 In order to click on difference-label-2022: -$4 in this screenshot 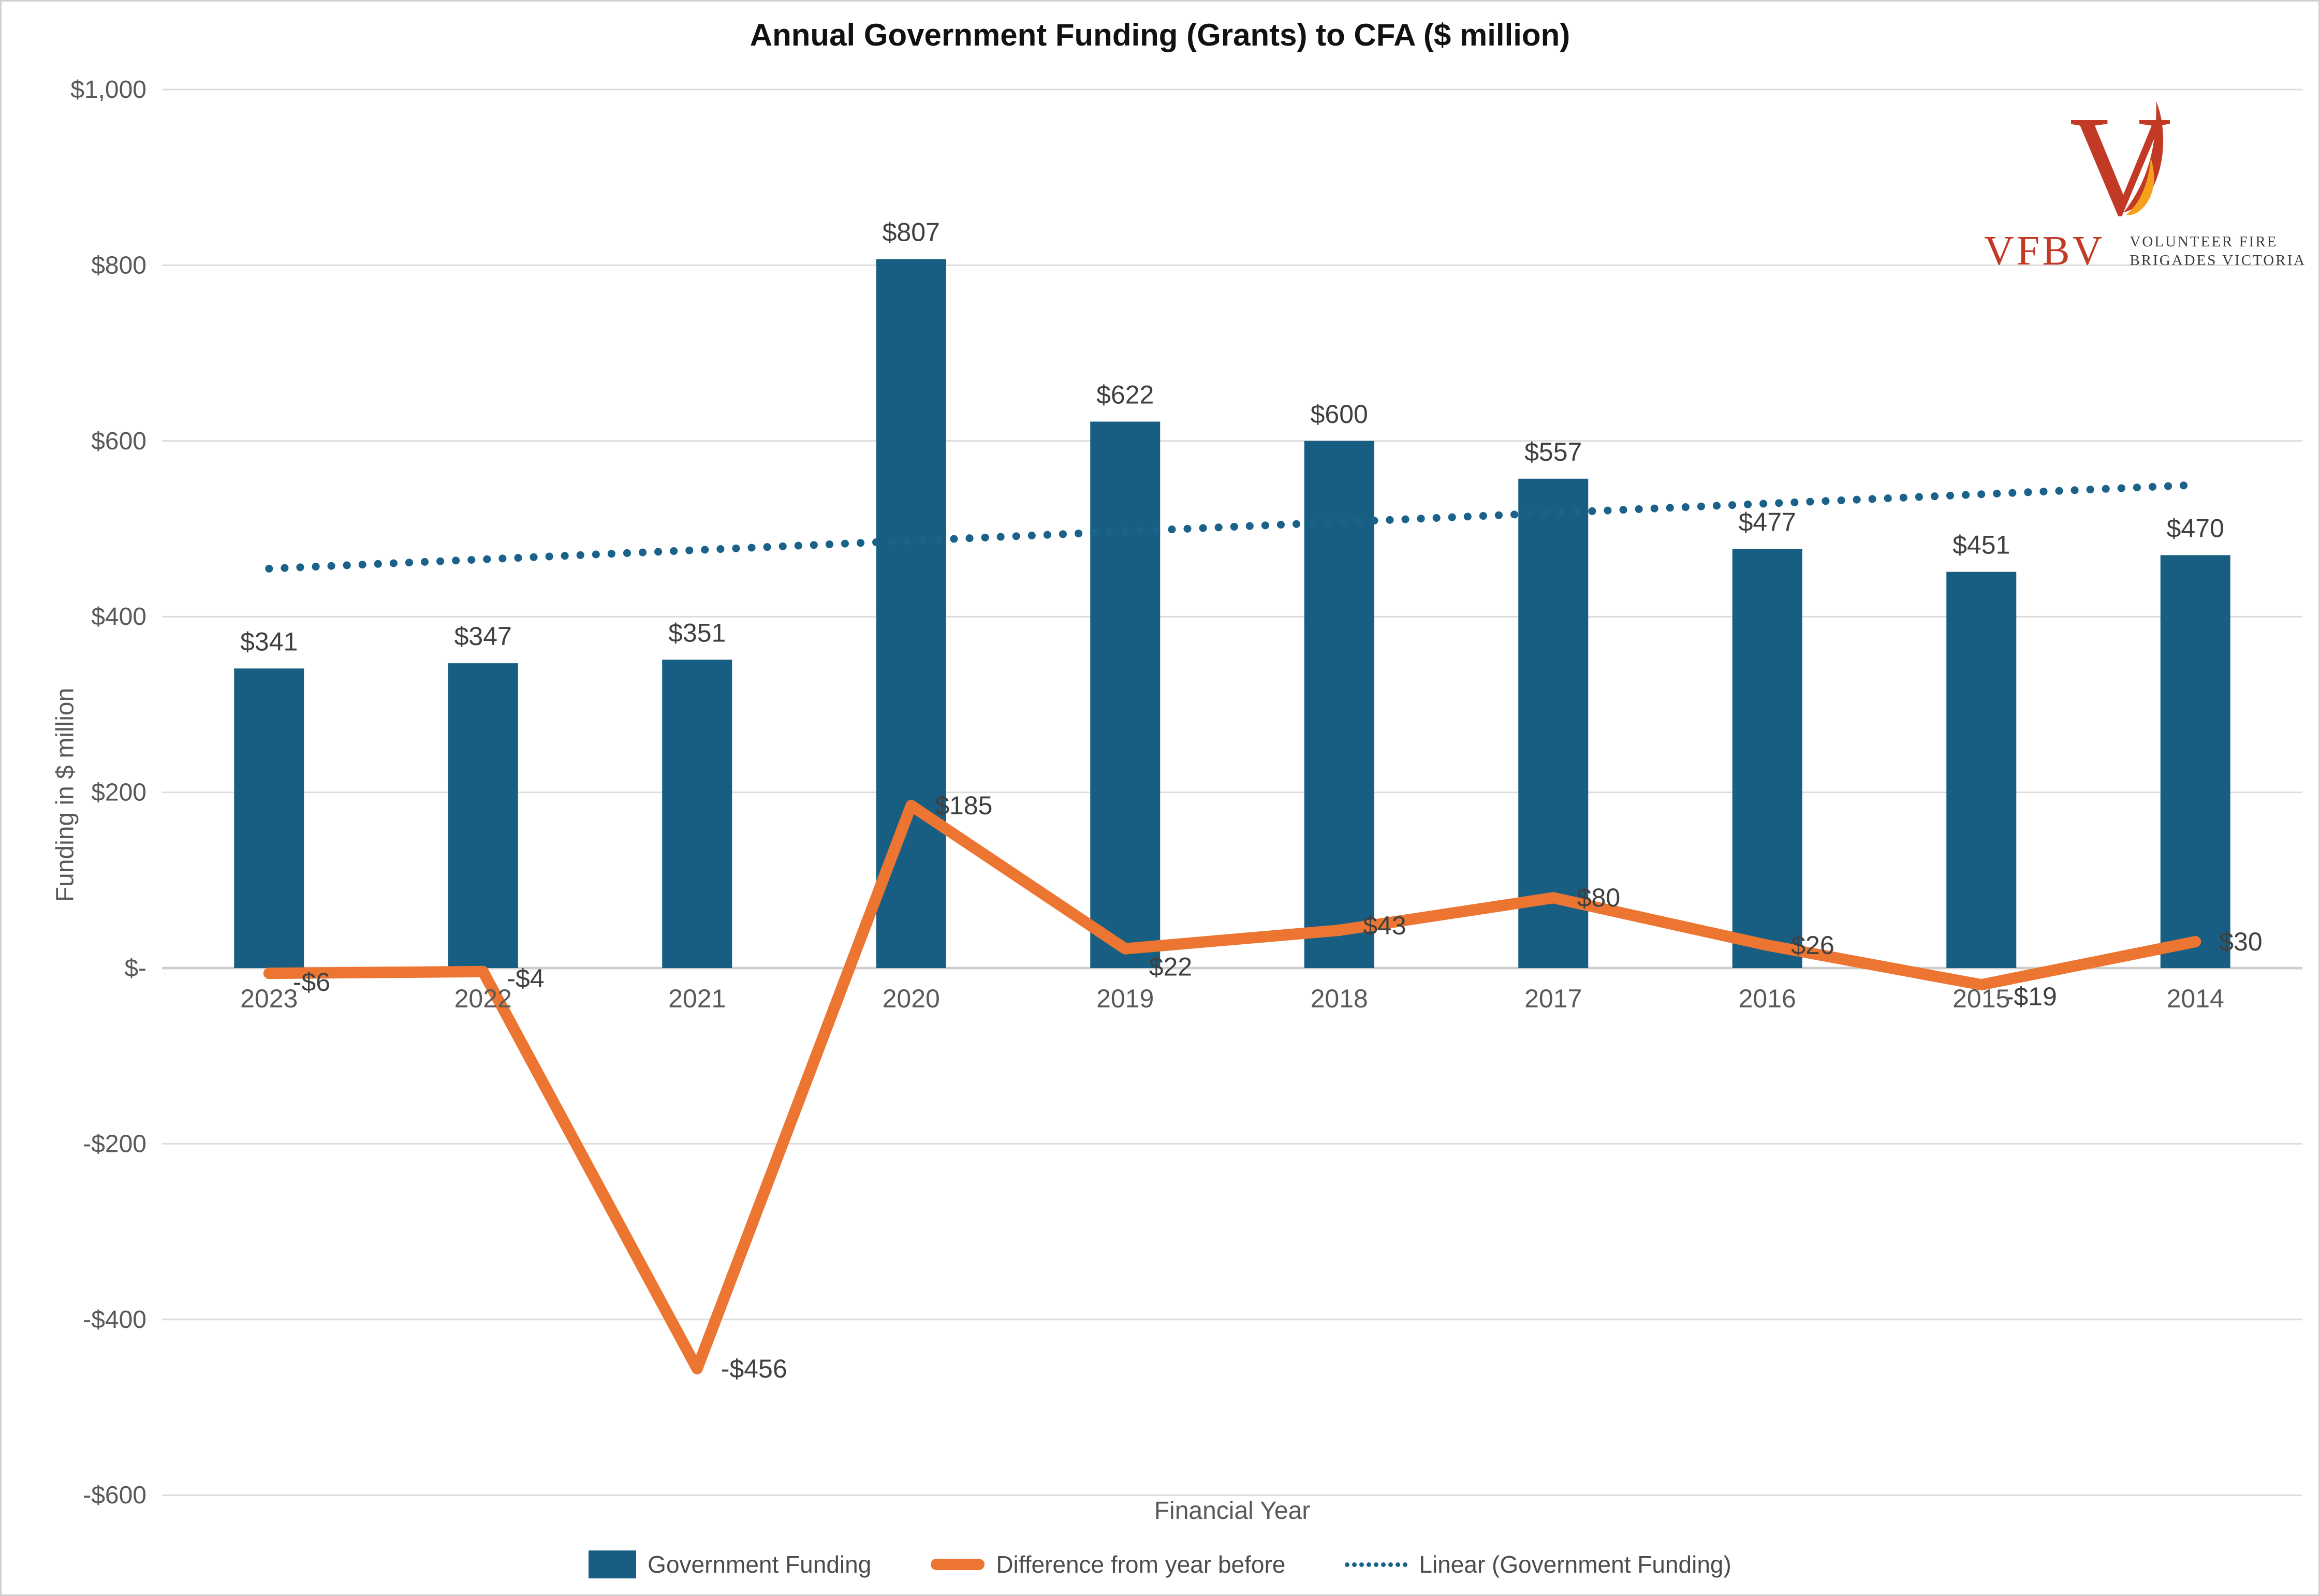, I will do `click(525, 978)`.